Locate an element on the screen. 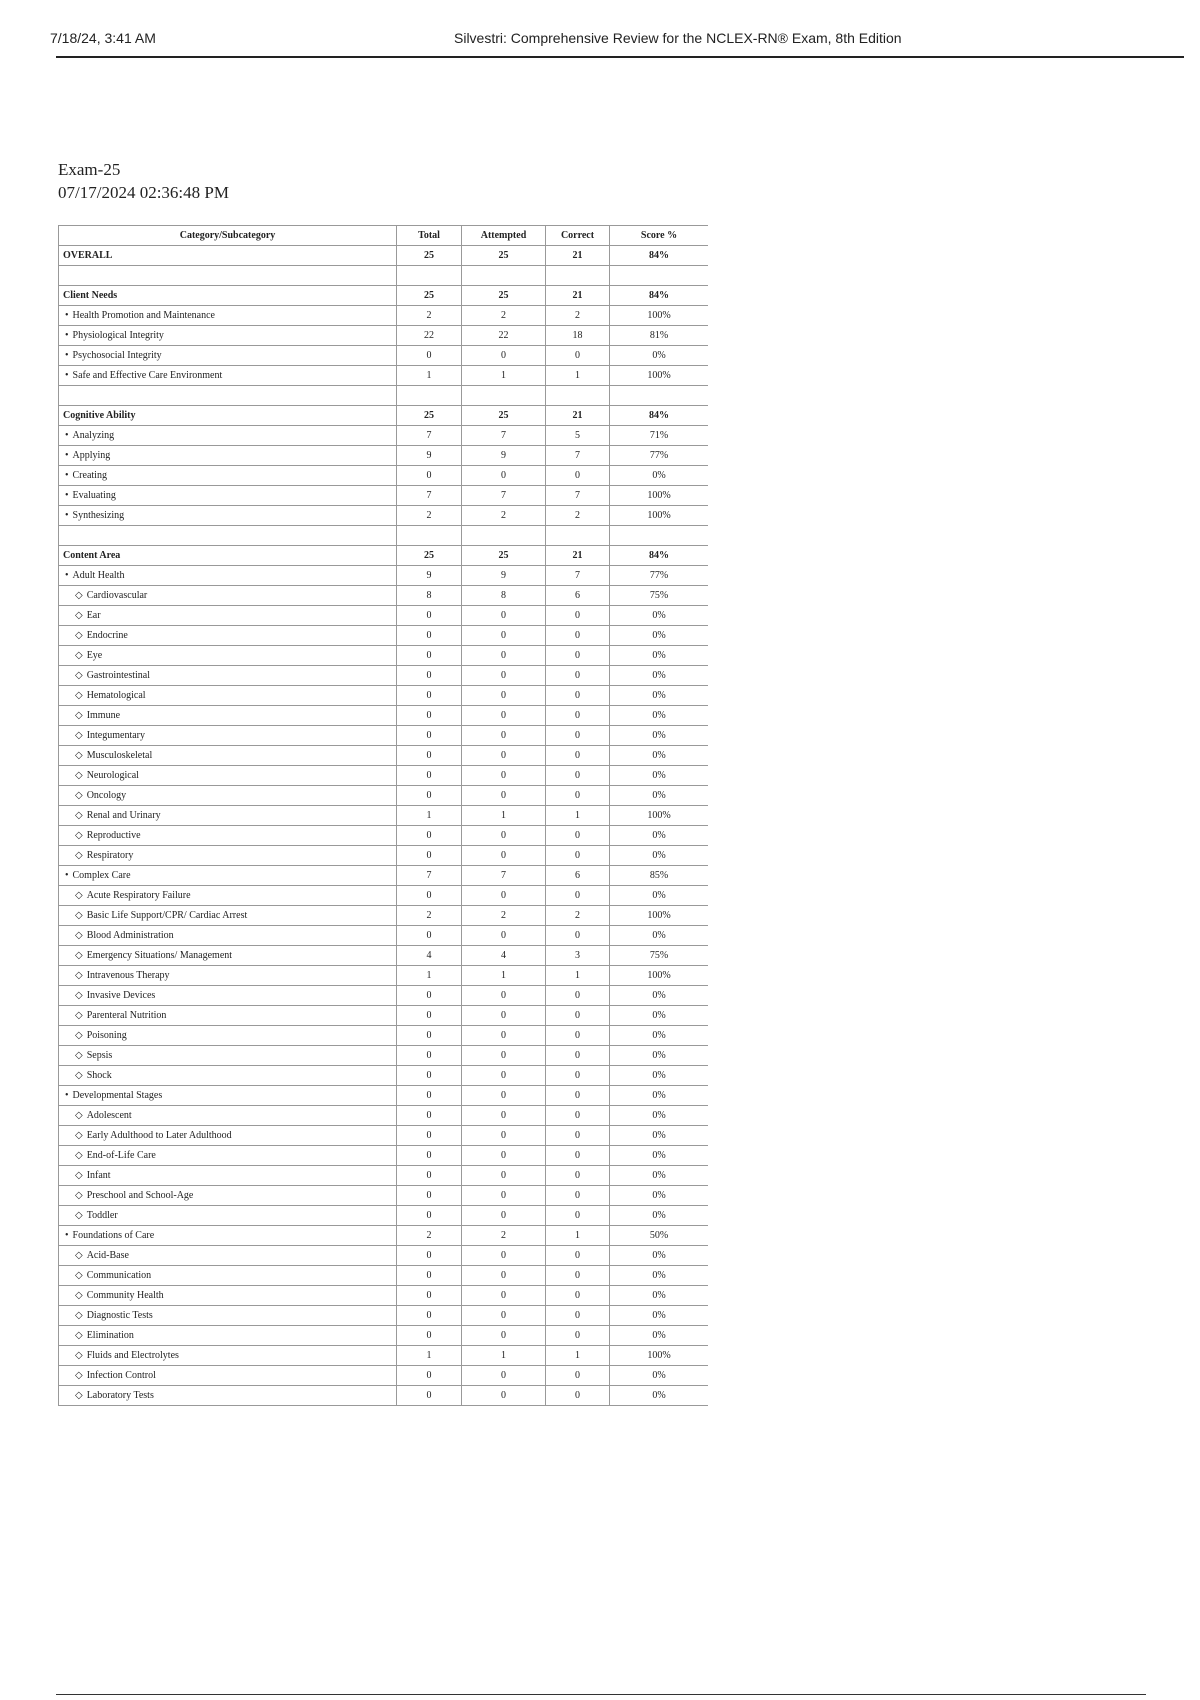 This screenshot has height=1700, width=1200. correct-cell: 5 is located at coordinates (577, 435).